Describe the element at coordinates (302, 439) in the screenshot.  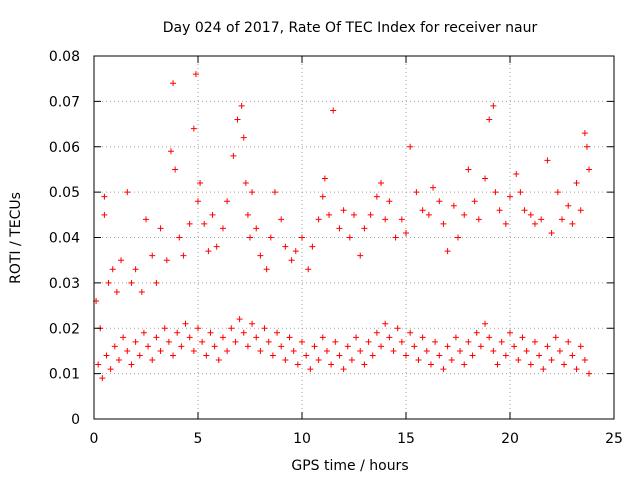
I see `x-tick-label: 10` at that location.